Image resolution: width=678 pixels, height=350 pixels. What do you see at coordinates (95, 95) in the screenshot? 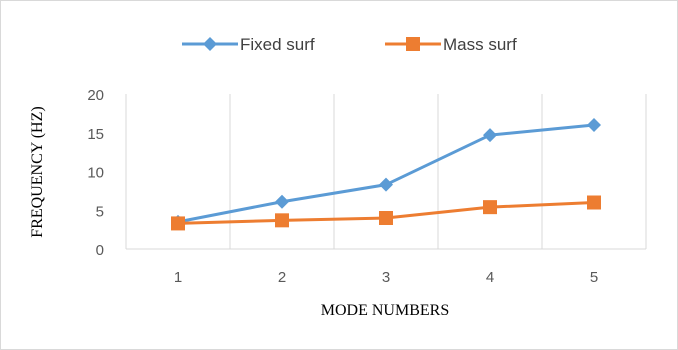
I see `y-tick-label: 20` at bounding box center [95, 95].